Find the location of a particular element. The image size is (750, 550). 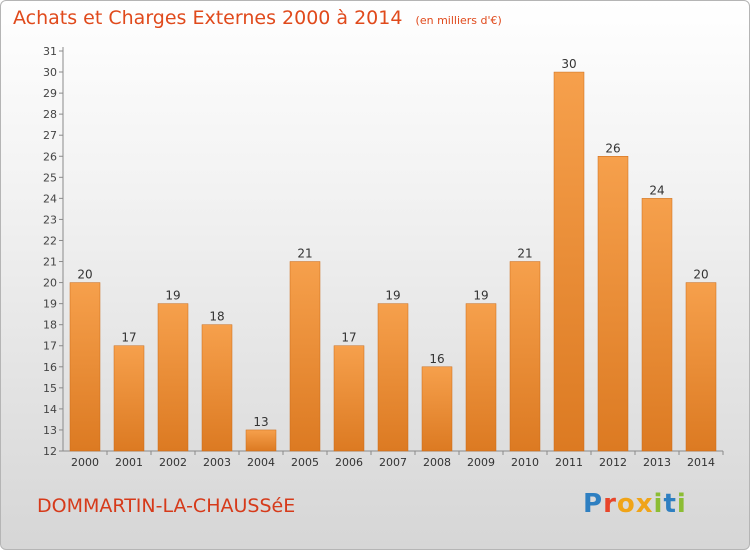

y-tick-label: 16 is located at coordinates (50, 367).